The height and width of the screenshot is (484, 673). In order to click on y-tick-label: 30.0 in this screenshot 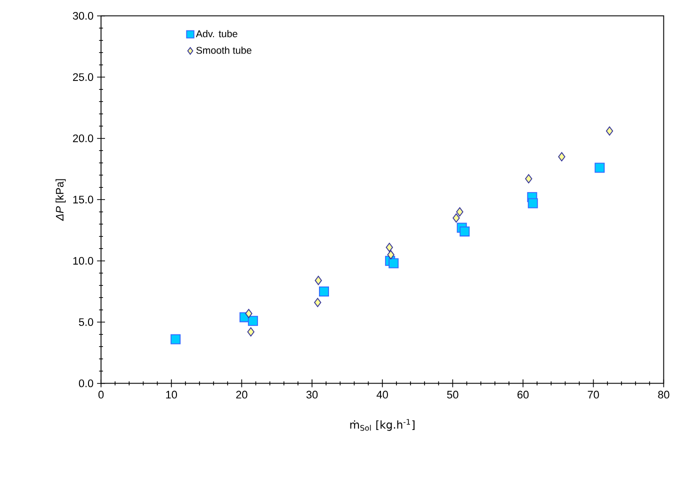, I will do `click(83, 16)`.